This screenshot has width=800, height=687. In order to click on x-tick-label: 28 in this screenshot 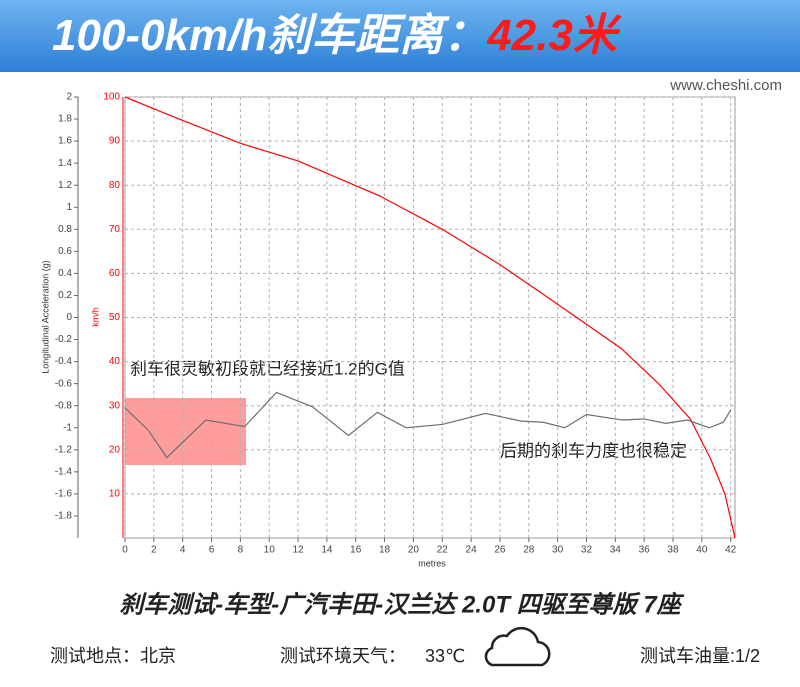, I will do `click(529, 550)`.